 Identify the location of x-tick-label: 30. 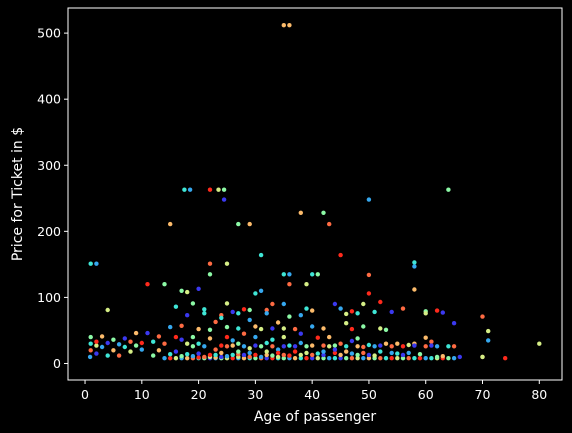
(255, 394).